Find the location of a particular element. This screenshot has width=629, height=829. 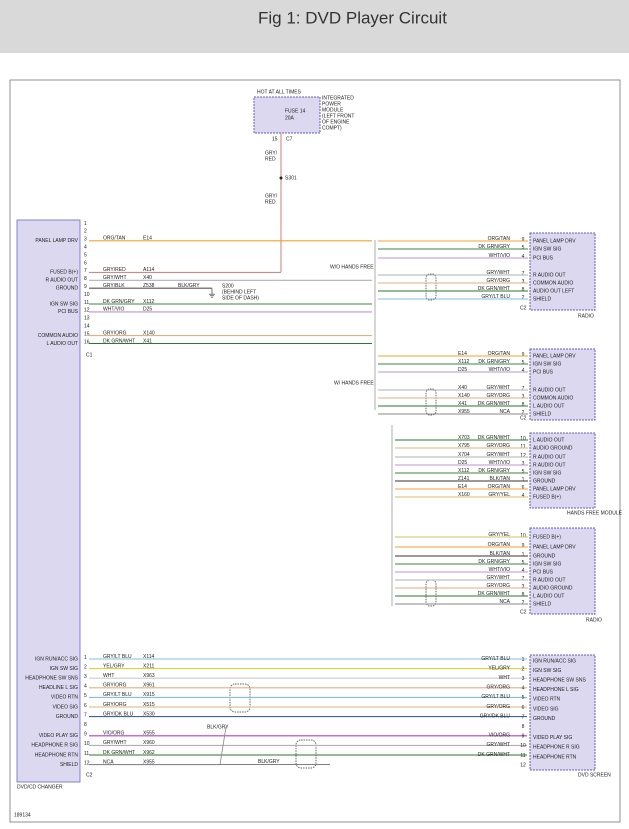

circuit-label: X41 is located at coordinates (147, 341).